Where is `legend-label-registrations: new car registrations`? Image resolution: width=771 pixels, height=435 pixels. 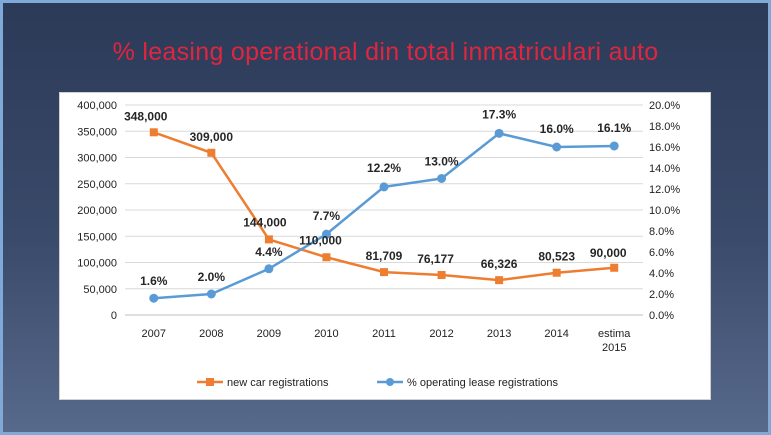
legend-label-registrations: new car registrations is located at coordinates (278, 383).